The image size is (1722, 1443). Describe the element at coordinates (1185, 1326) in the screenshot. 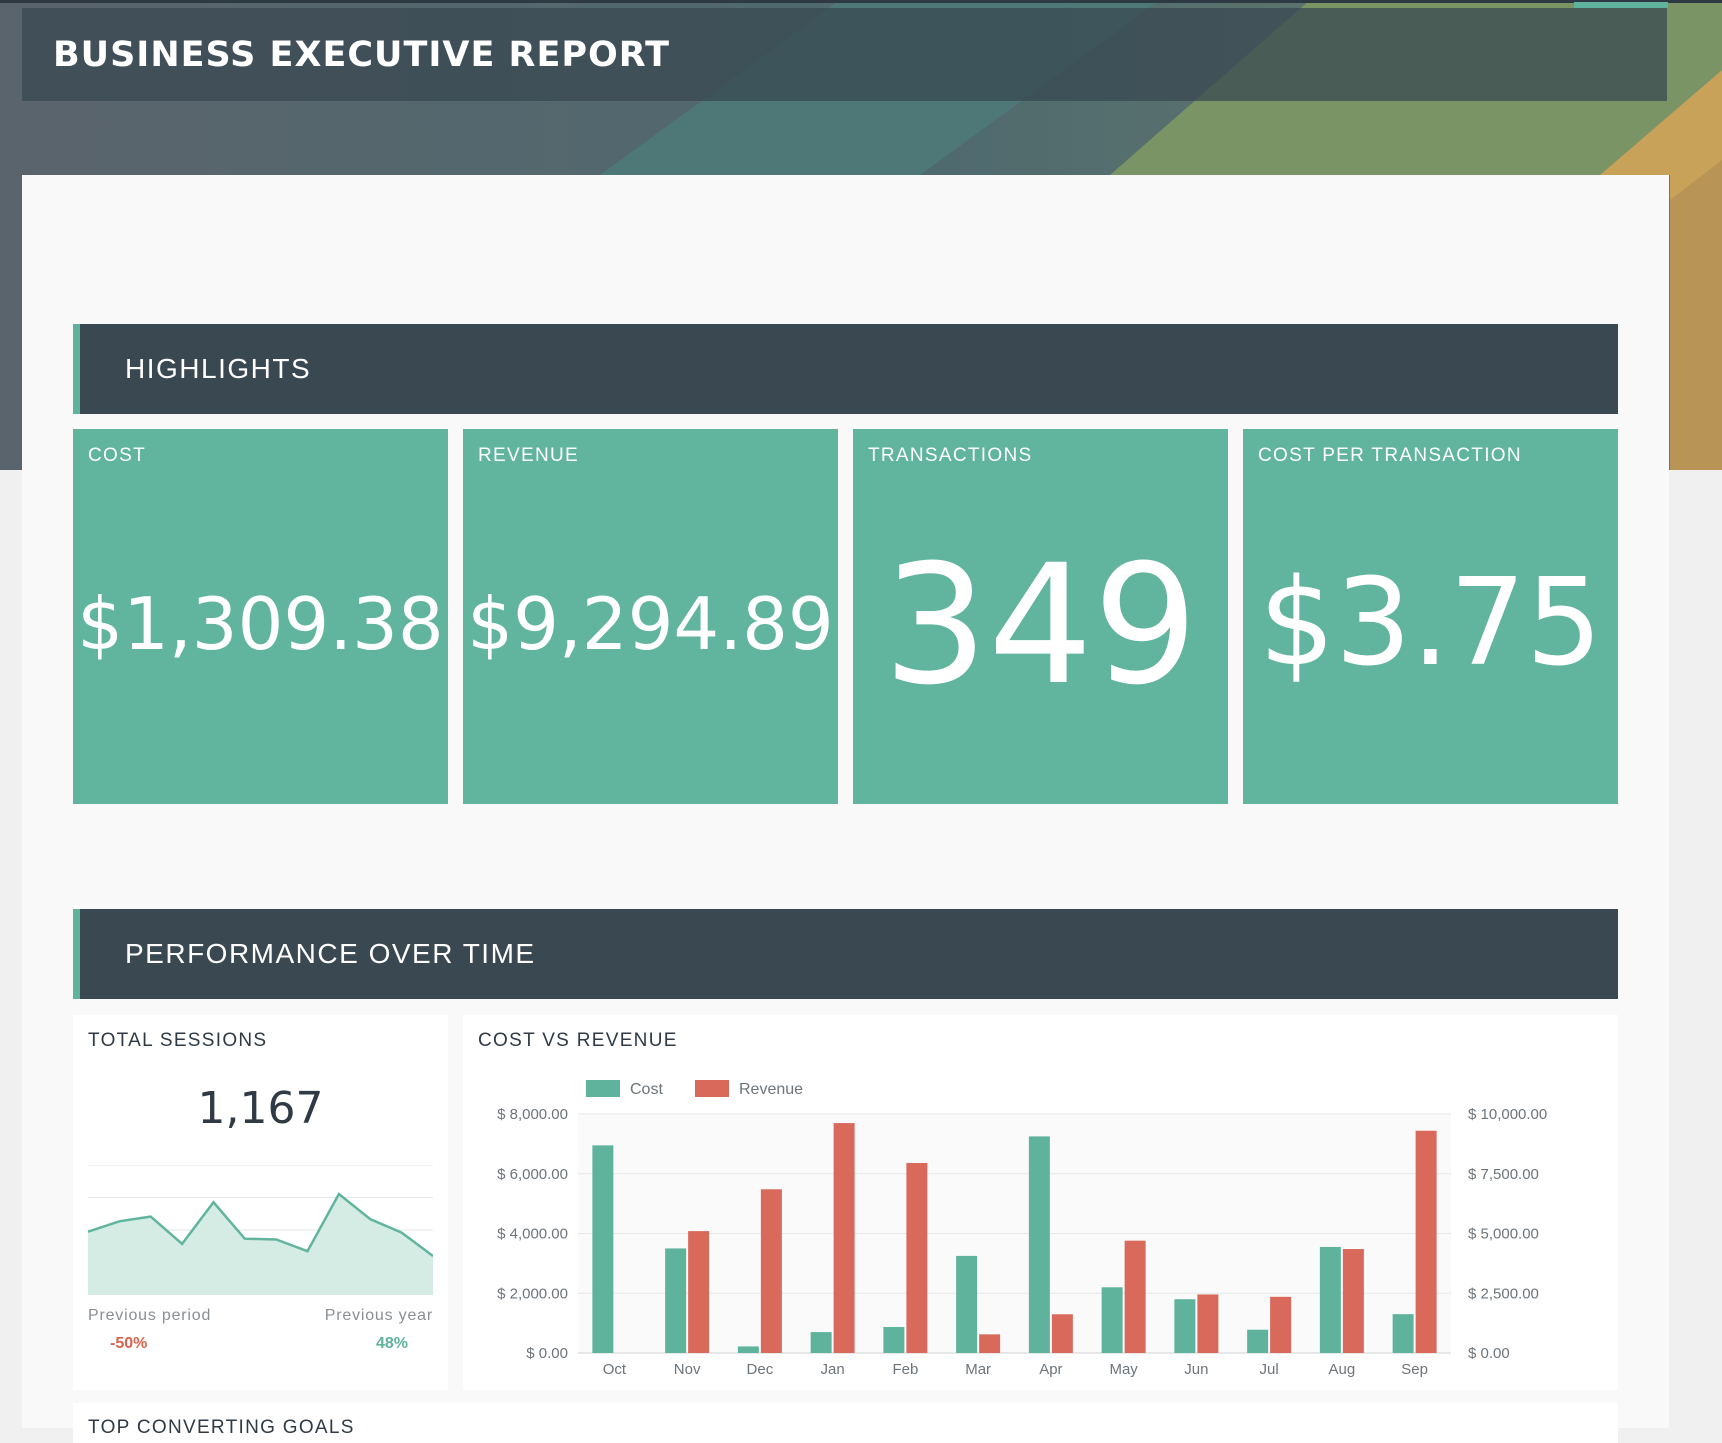

I see `bar-cost-jun` at that location.